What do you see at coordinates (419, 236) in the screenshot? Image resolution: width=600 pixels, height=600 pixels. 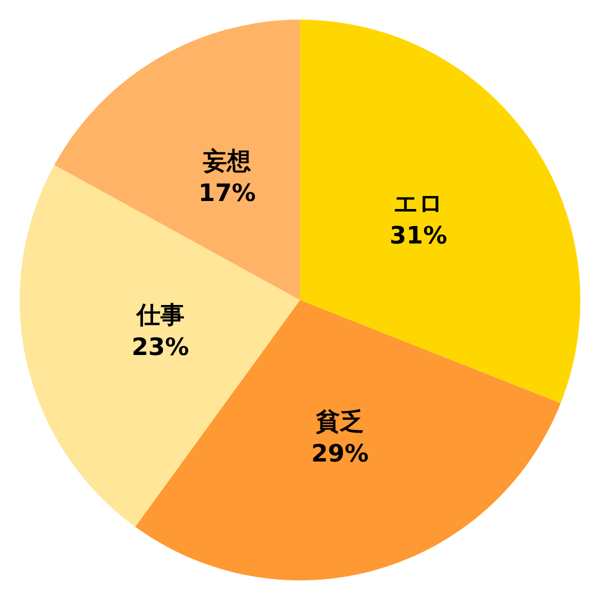 I see `data-label: 31%` at bounding box center [419, 236].